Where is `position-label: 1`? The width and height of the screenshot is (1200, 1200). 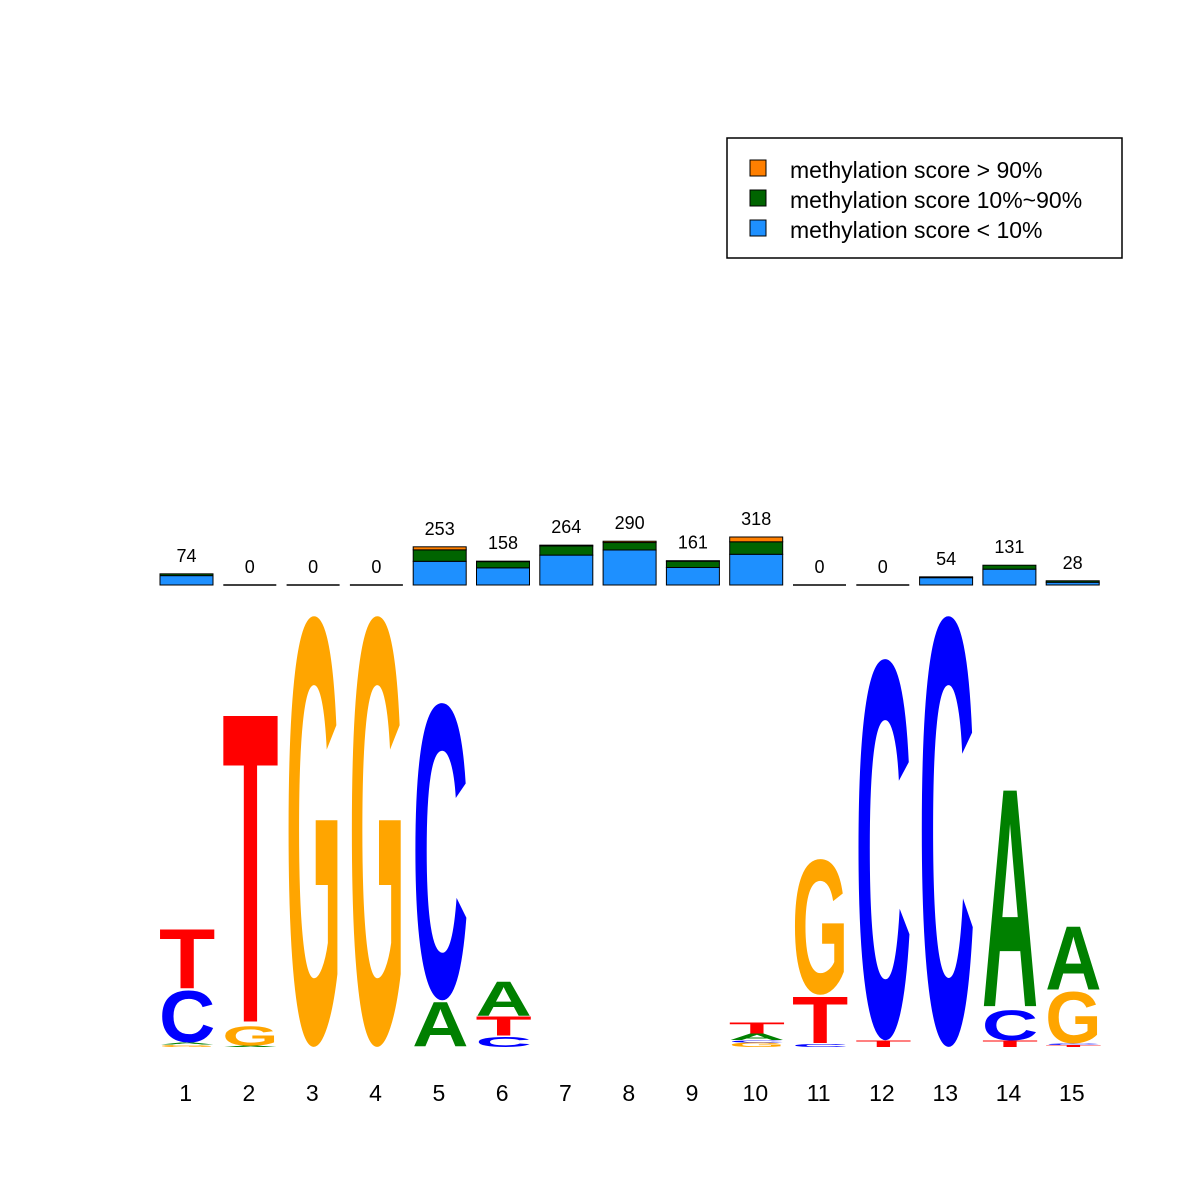
position-label: 1 is located at coordinates (185, 1093).